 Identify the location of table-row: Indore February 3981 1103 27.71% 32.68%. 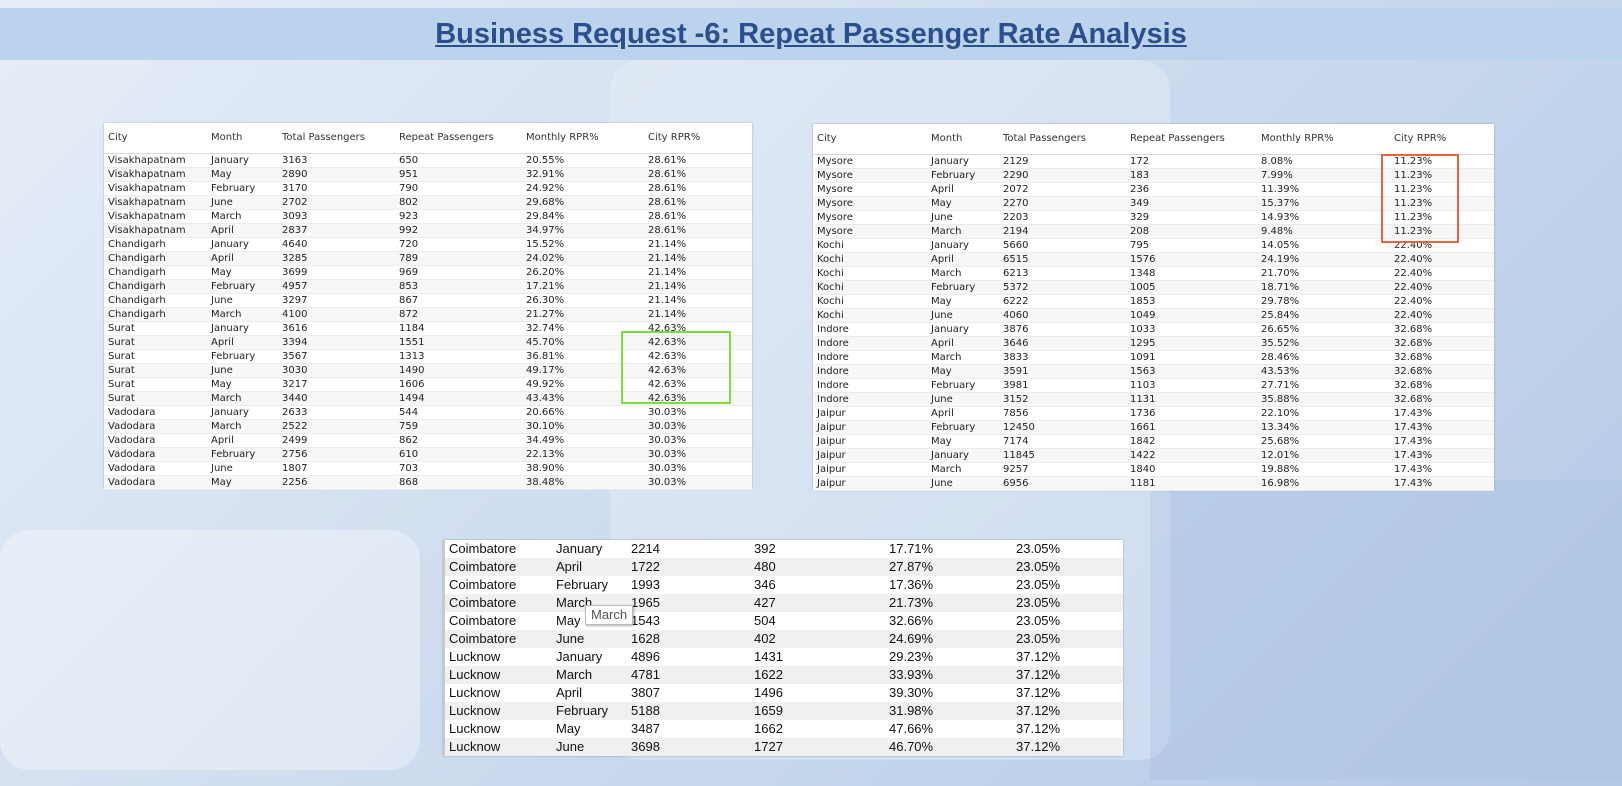
(1153, 385).